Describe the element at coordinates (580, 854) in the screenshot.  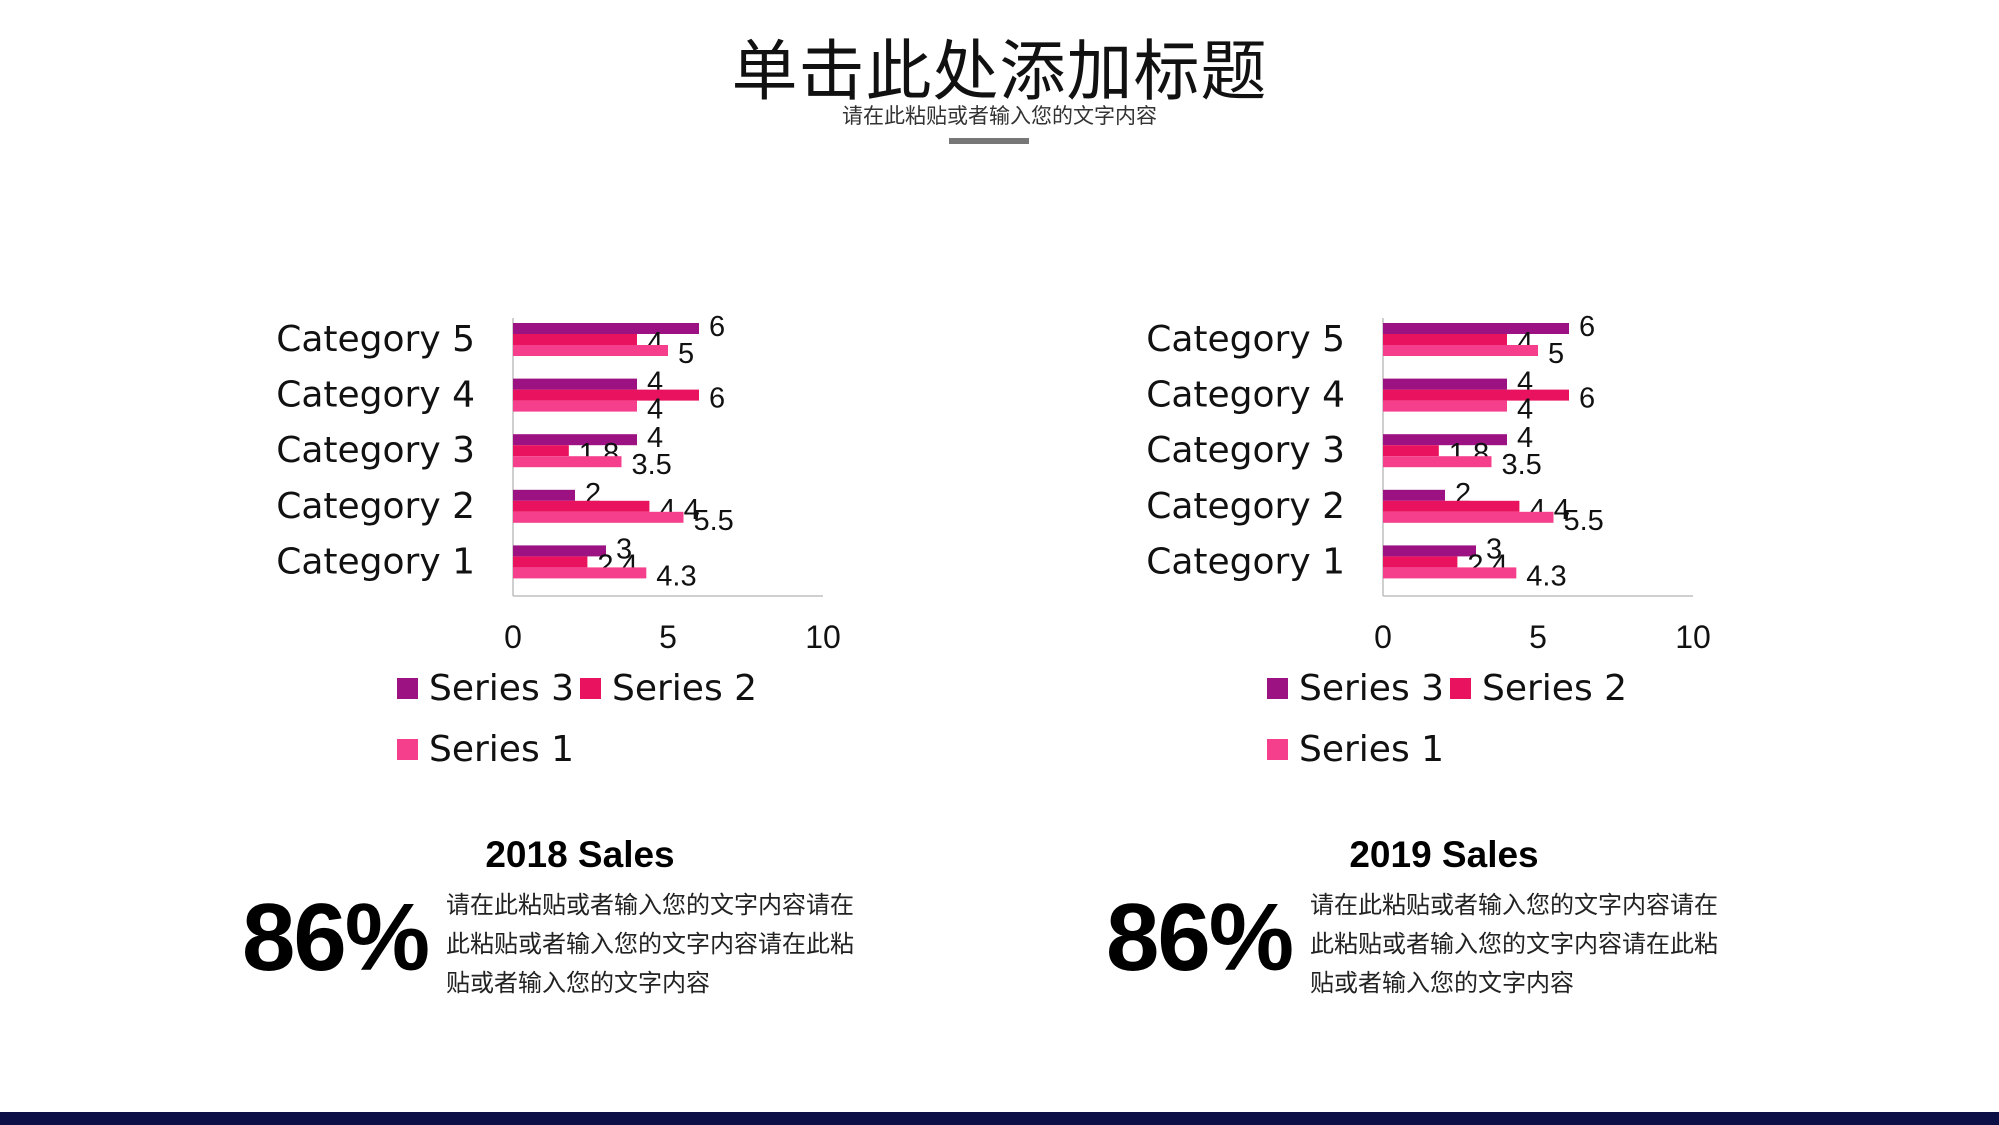
I see `sales-title-2018: 2018 Sales` at that location.